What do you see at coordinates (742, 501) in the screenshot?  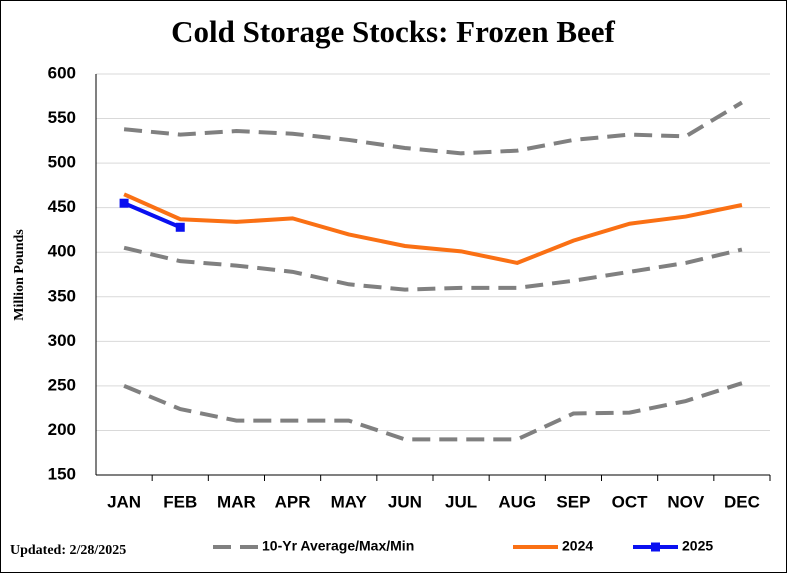 I see `x-tick-label: DEC` at bounding box center [742, 501].